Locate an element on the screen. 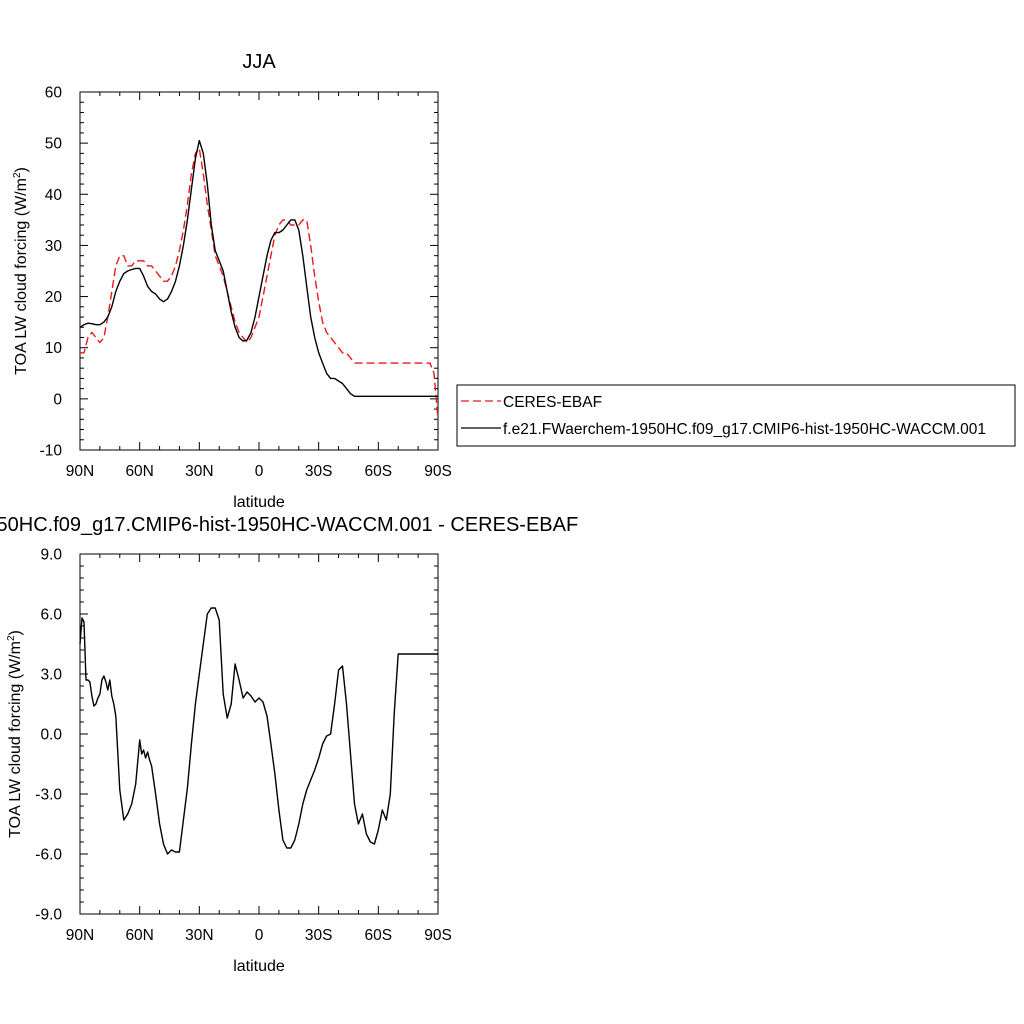 This screenshot has width=1024, height=1024. top-y-axis-label: TOA LW cloud forcing (W/m2) is located at coordinates (21, 271).